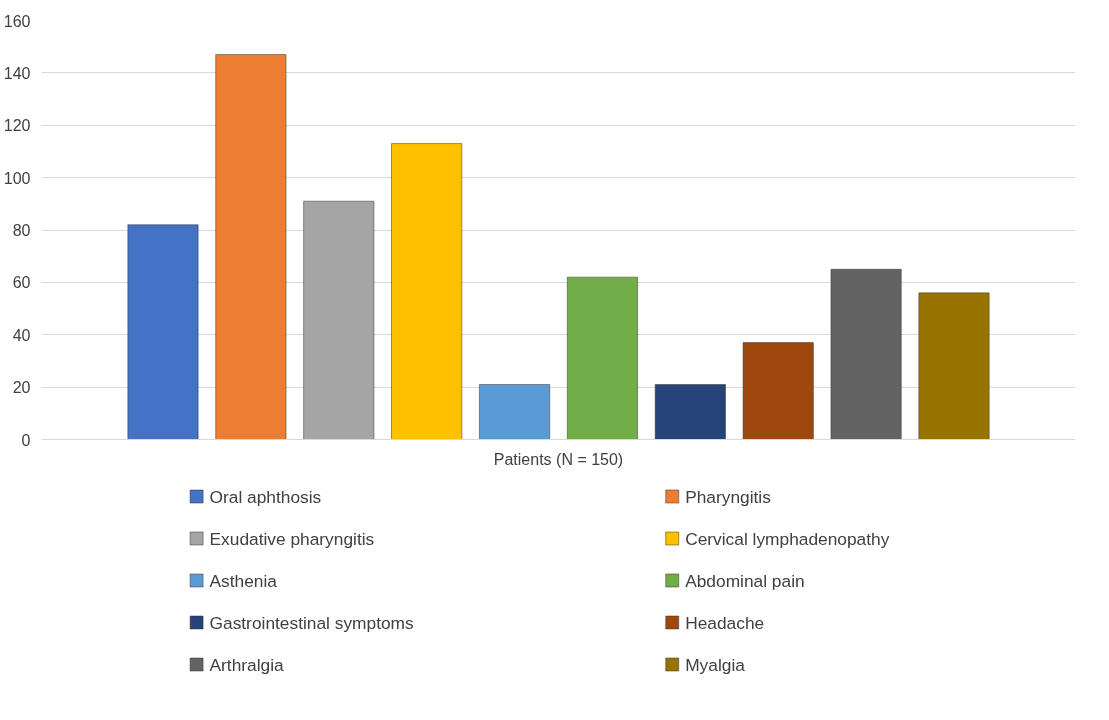  I want to click on legend-label: Gastrointestinal symptoms, so click(312, 622).